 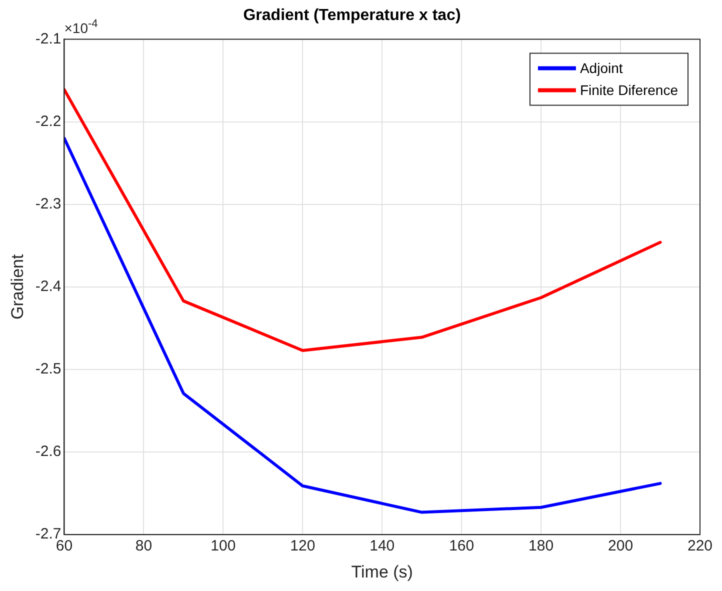 I want to click on y-tick-label: -2.4, so click(x=48, y=287).